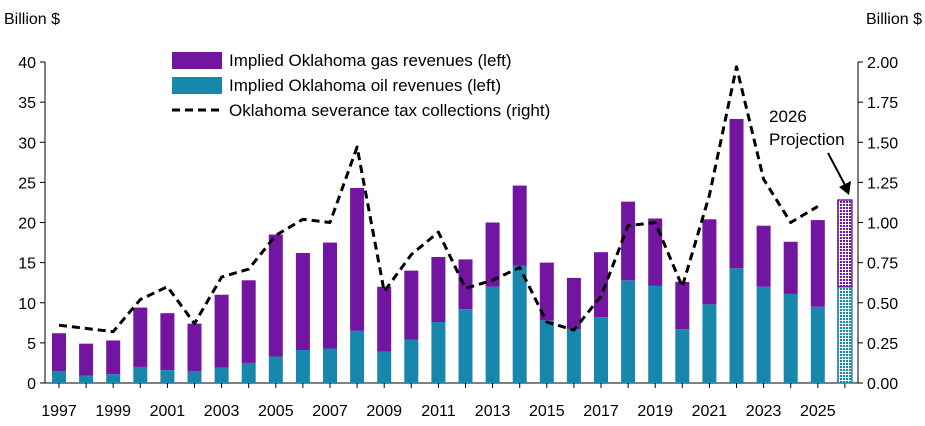 This screenshot has width=925, height=426. I want to click on x-tick-label: 2019, so click(655, 411).